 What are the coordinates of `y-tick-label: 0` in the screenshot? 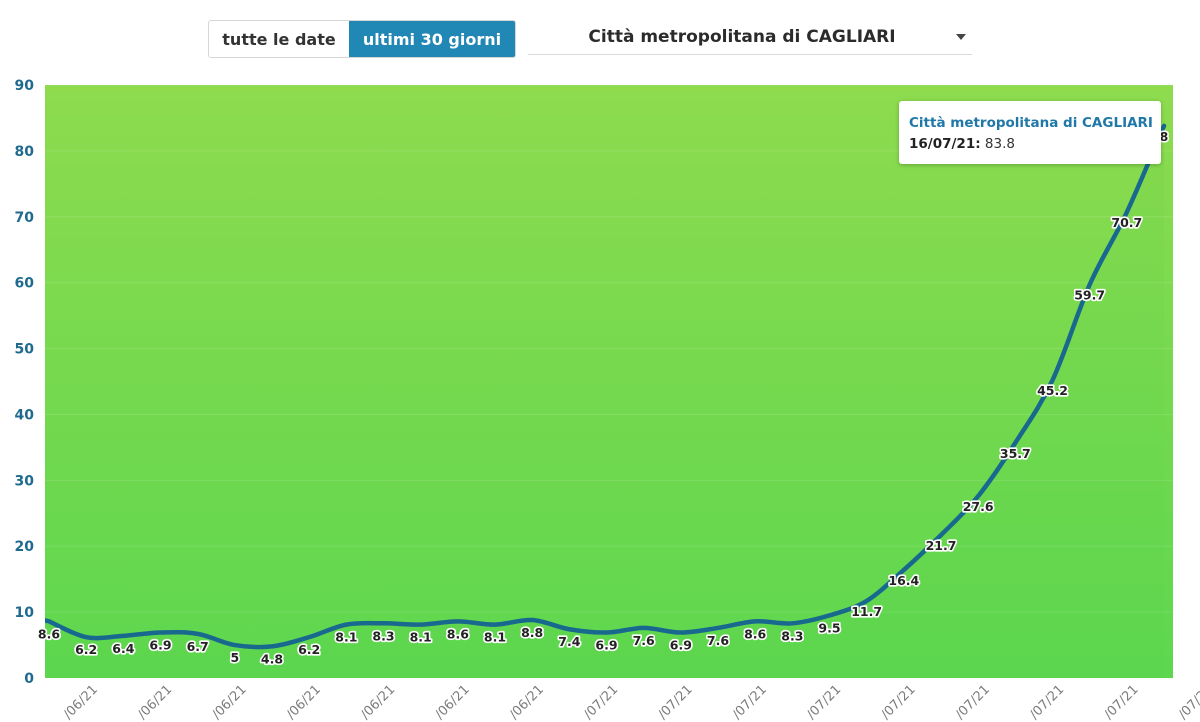 It's located at (29, 679).